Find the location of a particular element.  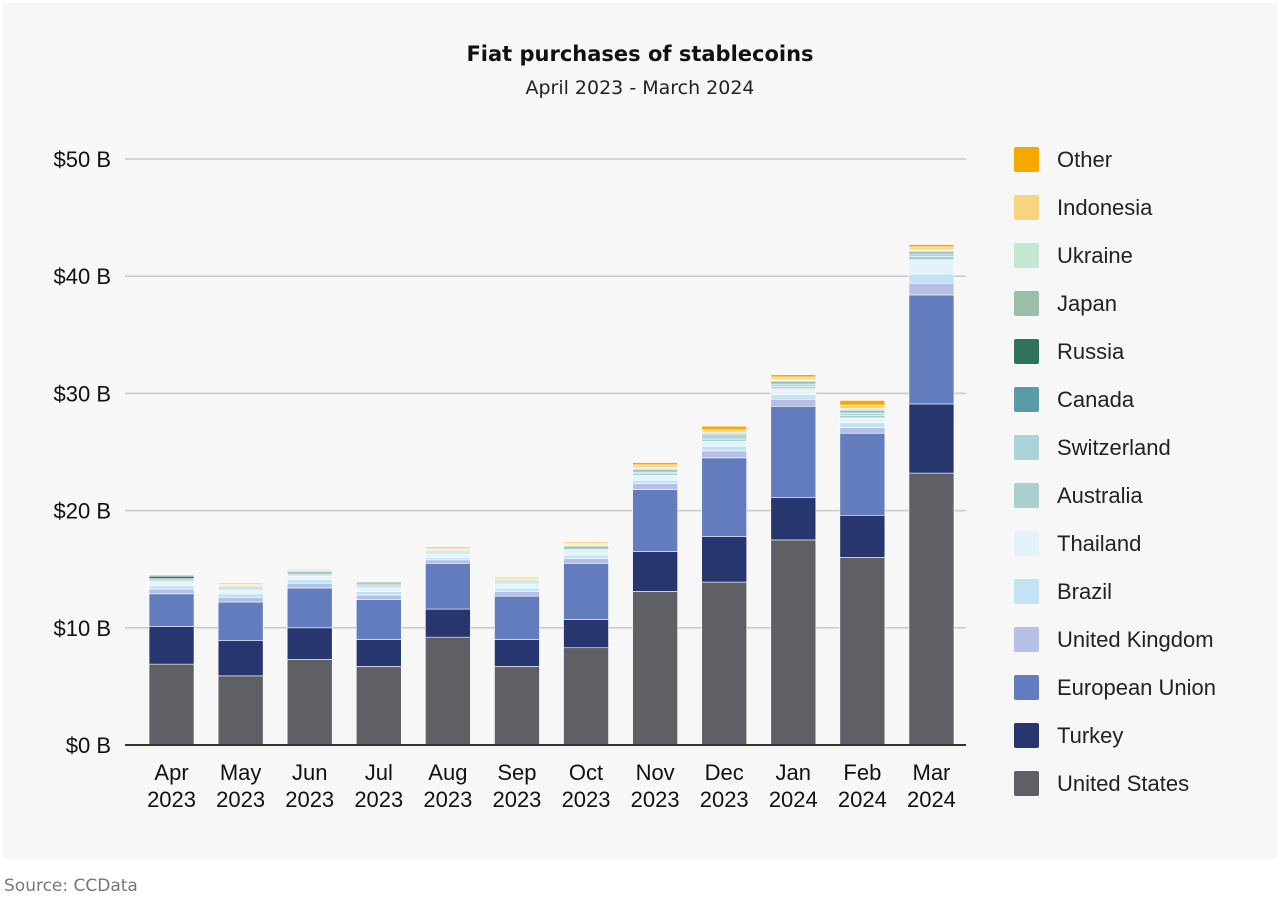

legend-label: Russia is located at coordinates (1091, 351).